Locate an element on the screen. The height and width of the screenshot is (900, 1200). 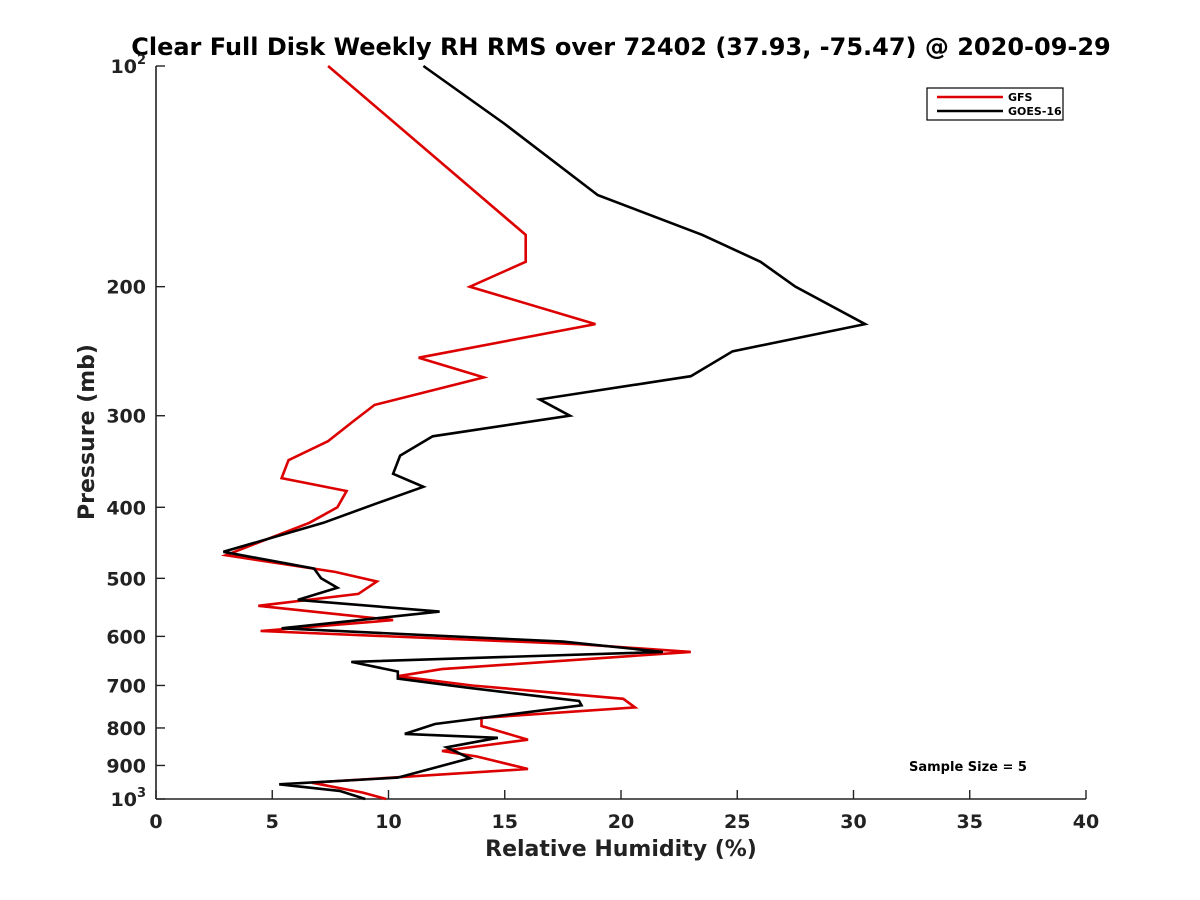
y-tick-base: 300 is located at coordinates (126, 417).